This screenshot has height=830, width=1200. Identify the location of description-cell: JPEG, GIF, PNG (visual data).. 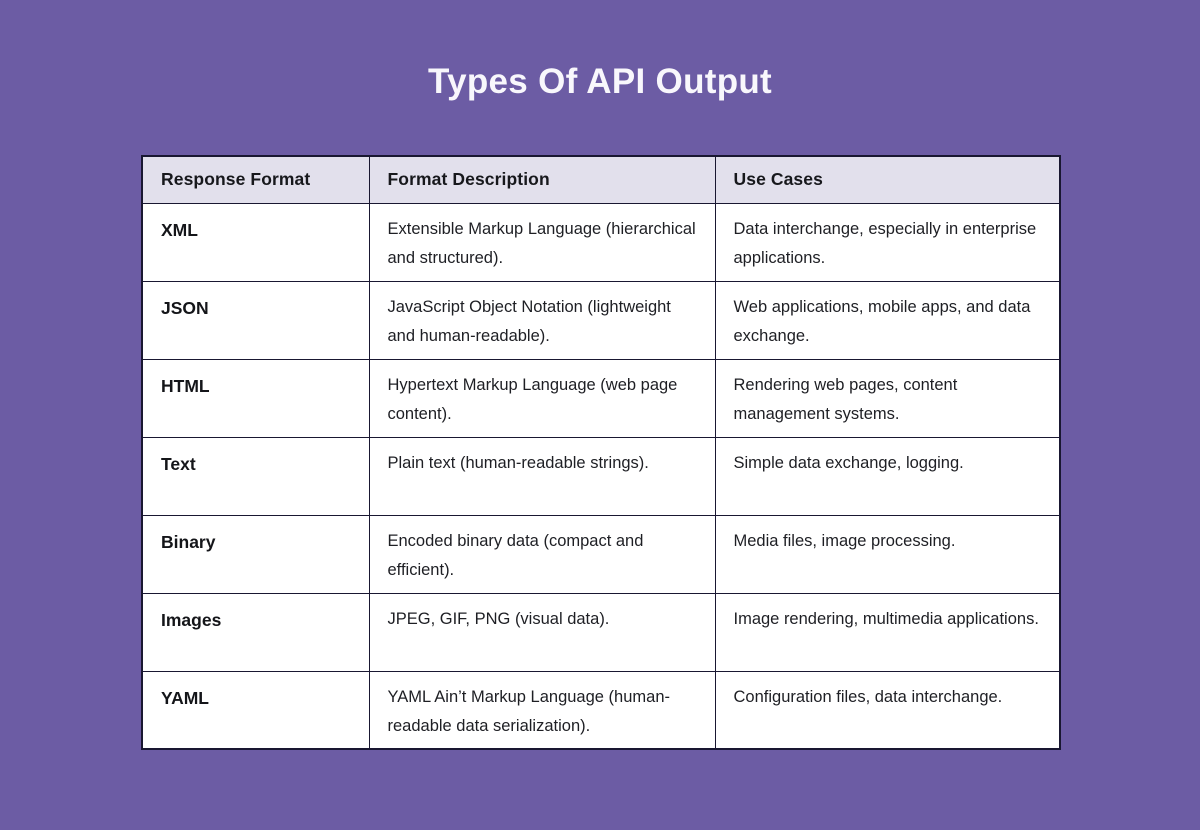
(542, 632).